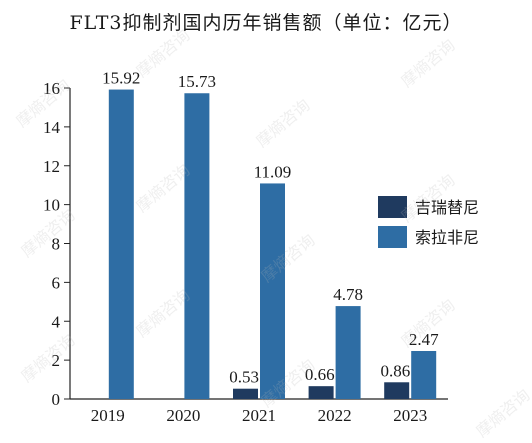 This screenshot has height=443, width=532. What do you see at coordinates (51, 166) in the screenshot?
I see `y-tick-label: 12` at bounding box center [51, 166].